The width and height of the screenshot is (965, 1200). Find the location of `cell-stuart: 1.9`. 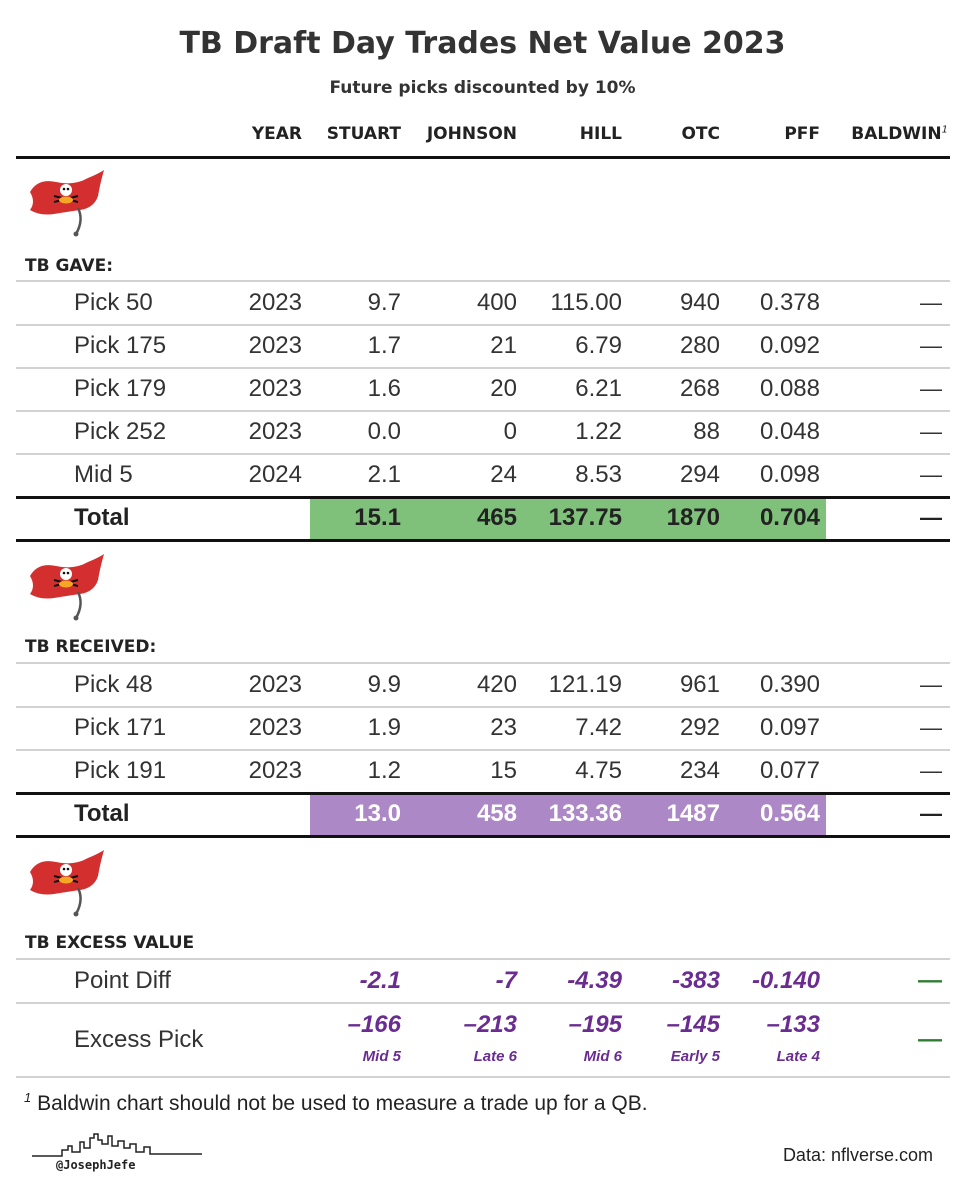

cell-stuart: 1.9 is located at coordinates (384, 727).